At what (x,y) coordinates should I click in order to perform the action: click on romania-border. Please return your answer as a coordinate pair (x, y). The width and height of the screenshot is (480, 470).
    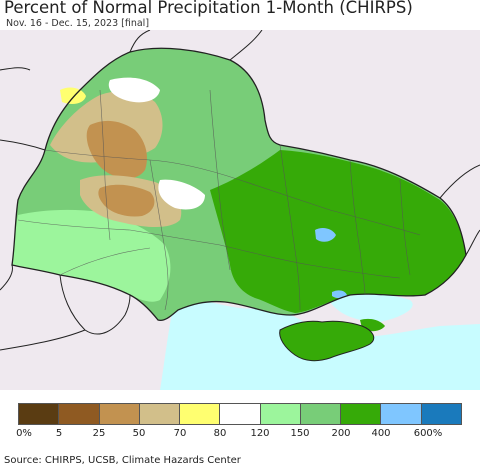
    Looking at the image, I should click on (43, 340).